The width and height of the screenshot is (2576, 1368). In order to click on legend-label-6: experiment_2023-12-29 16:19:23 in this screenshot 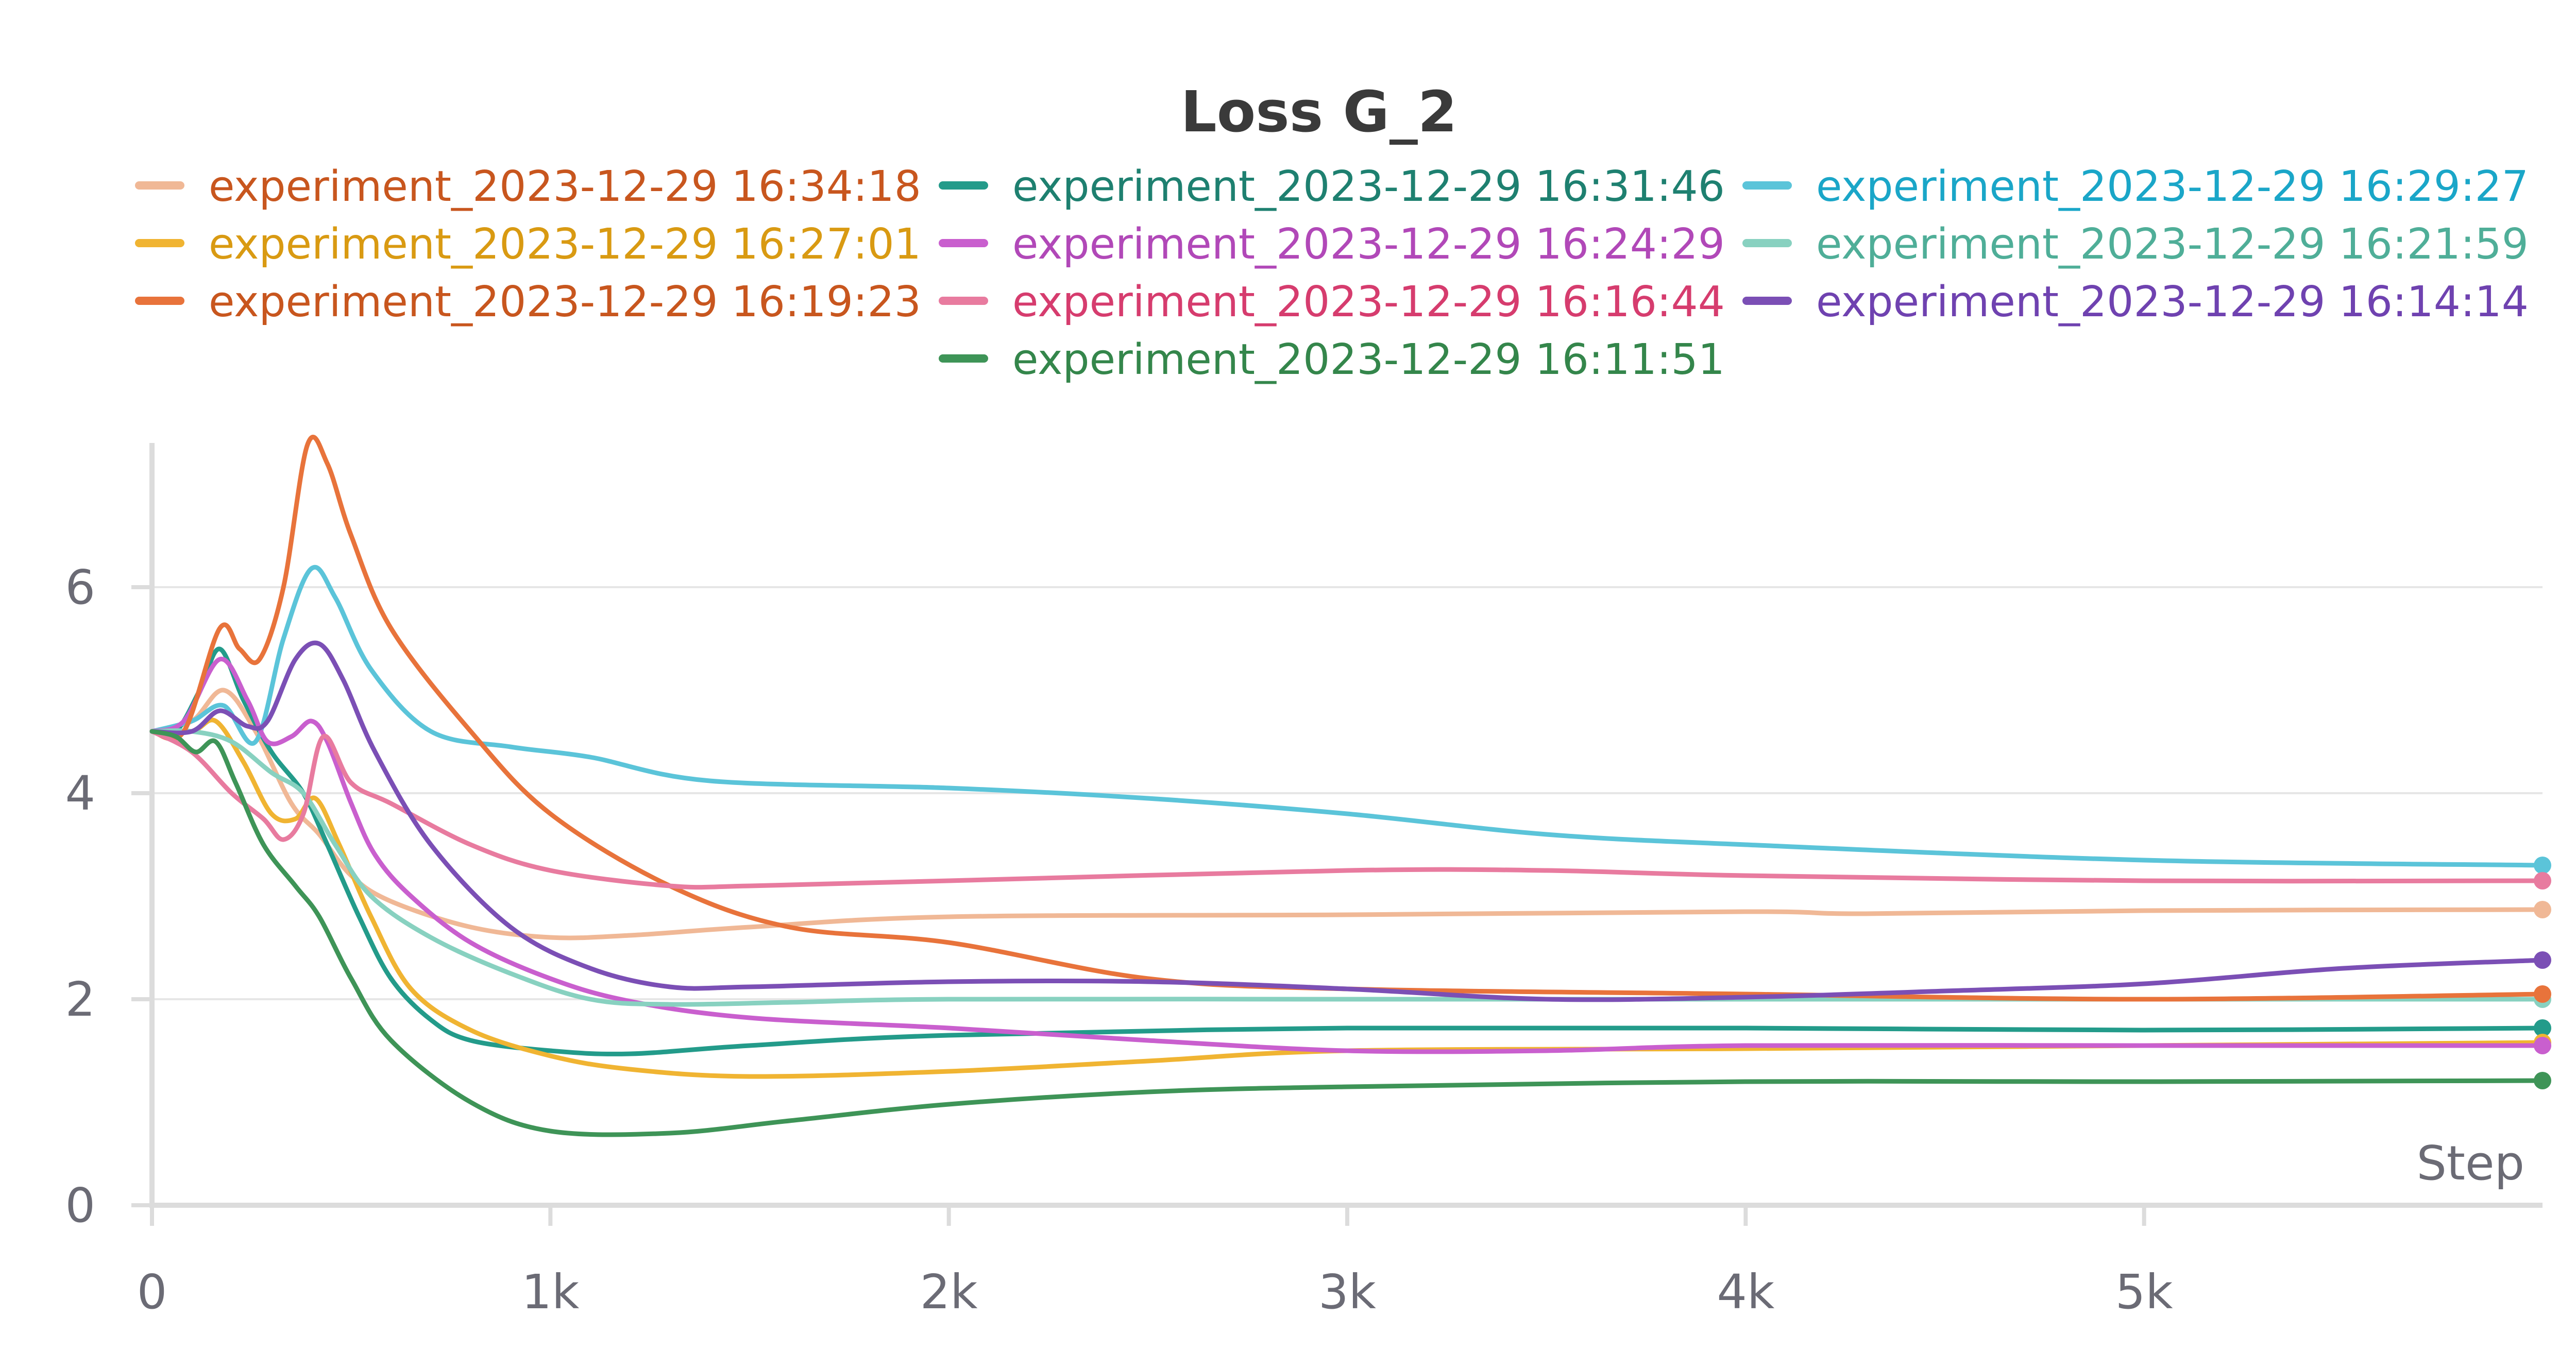, I will do `click(565, 302)`.